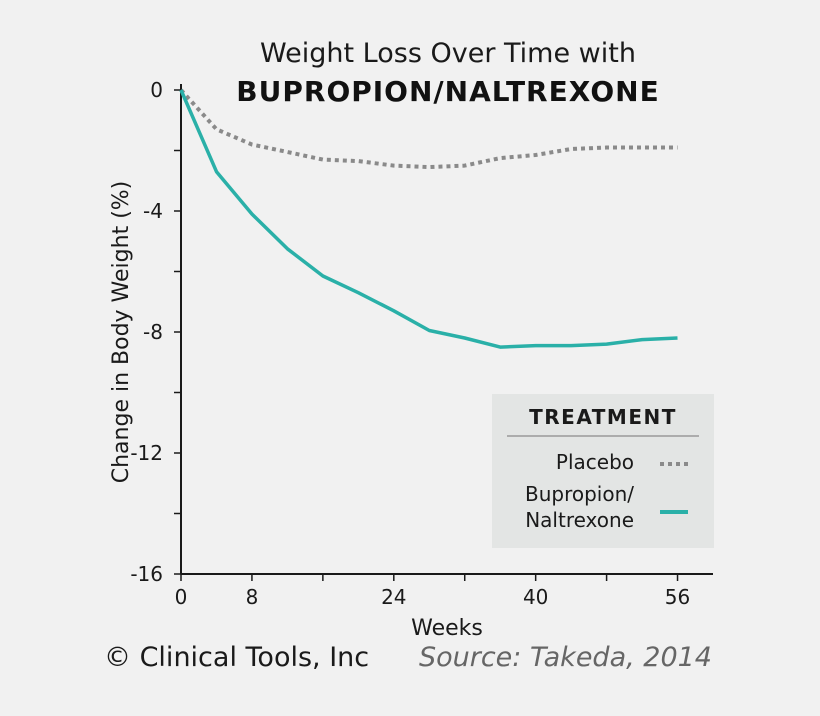 This screenshot has width=820, height=716. Describe the element at coordinates (595, 462) in the screenshot. I see `legend-entry-label: Placebo` at that location.